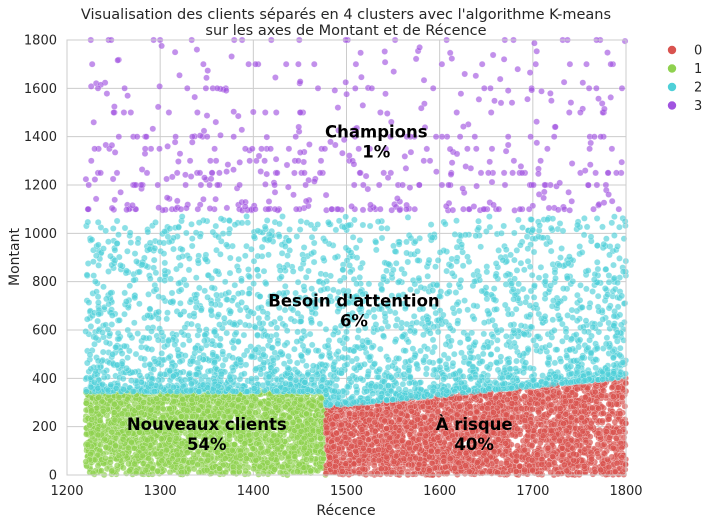  I want to click on chart-title-line-2: sur les axes de Montant et de Récence, so click(345, 31).